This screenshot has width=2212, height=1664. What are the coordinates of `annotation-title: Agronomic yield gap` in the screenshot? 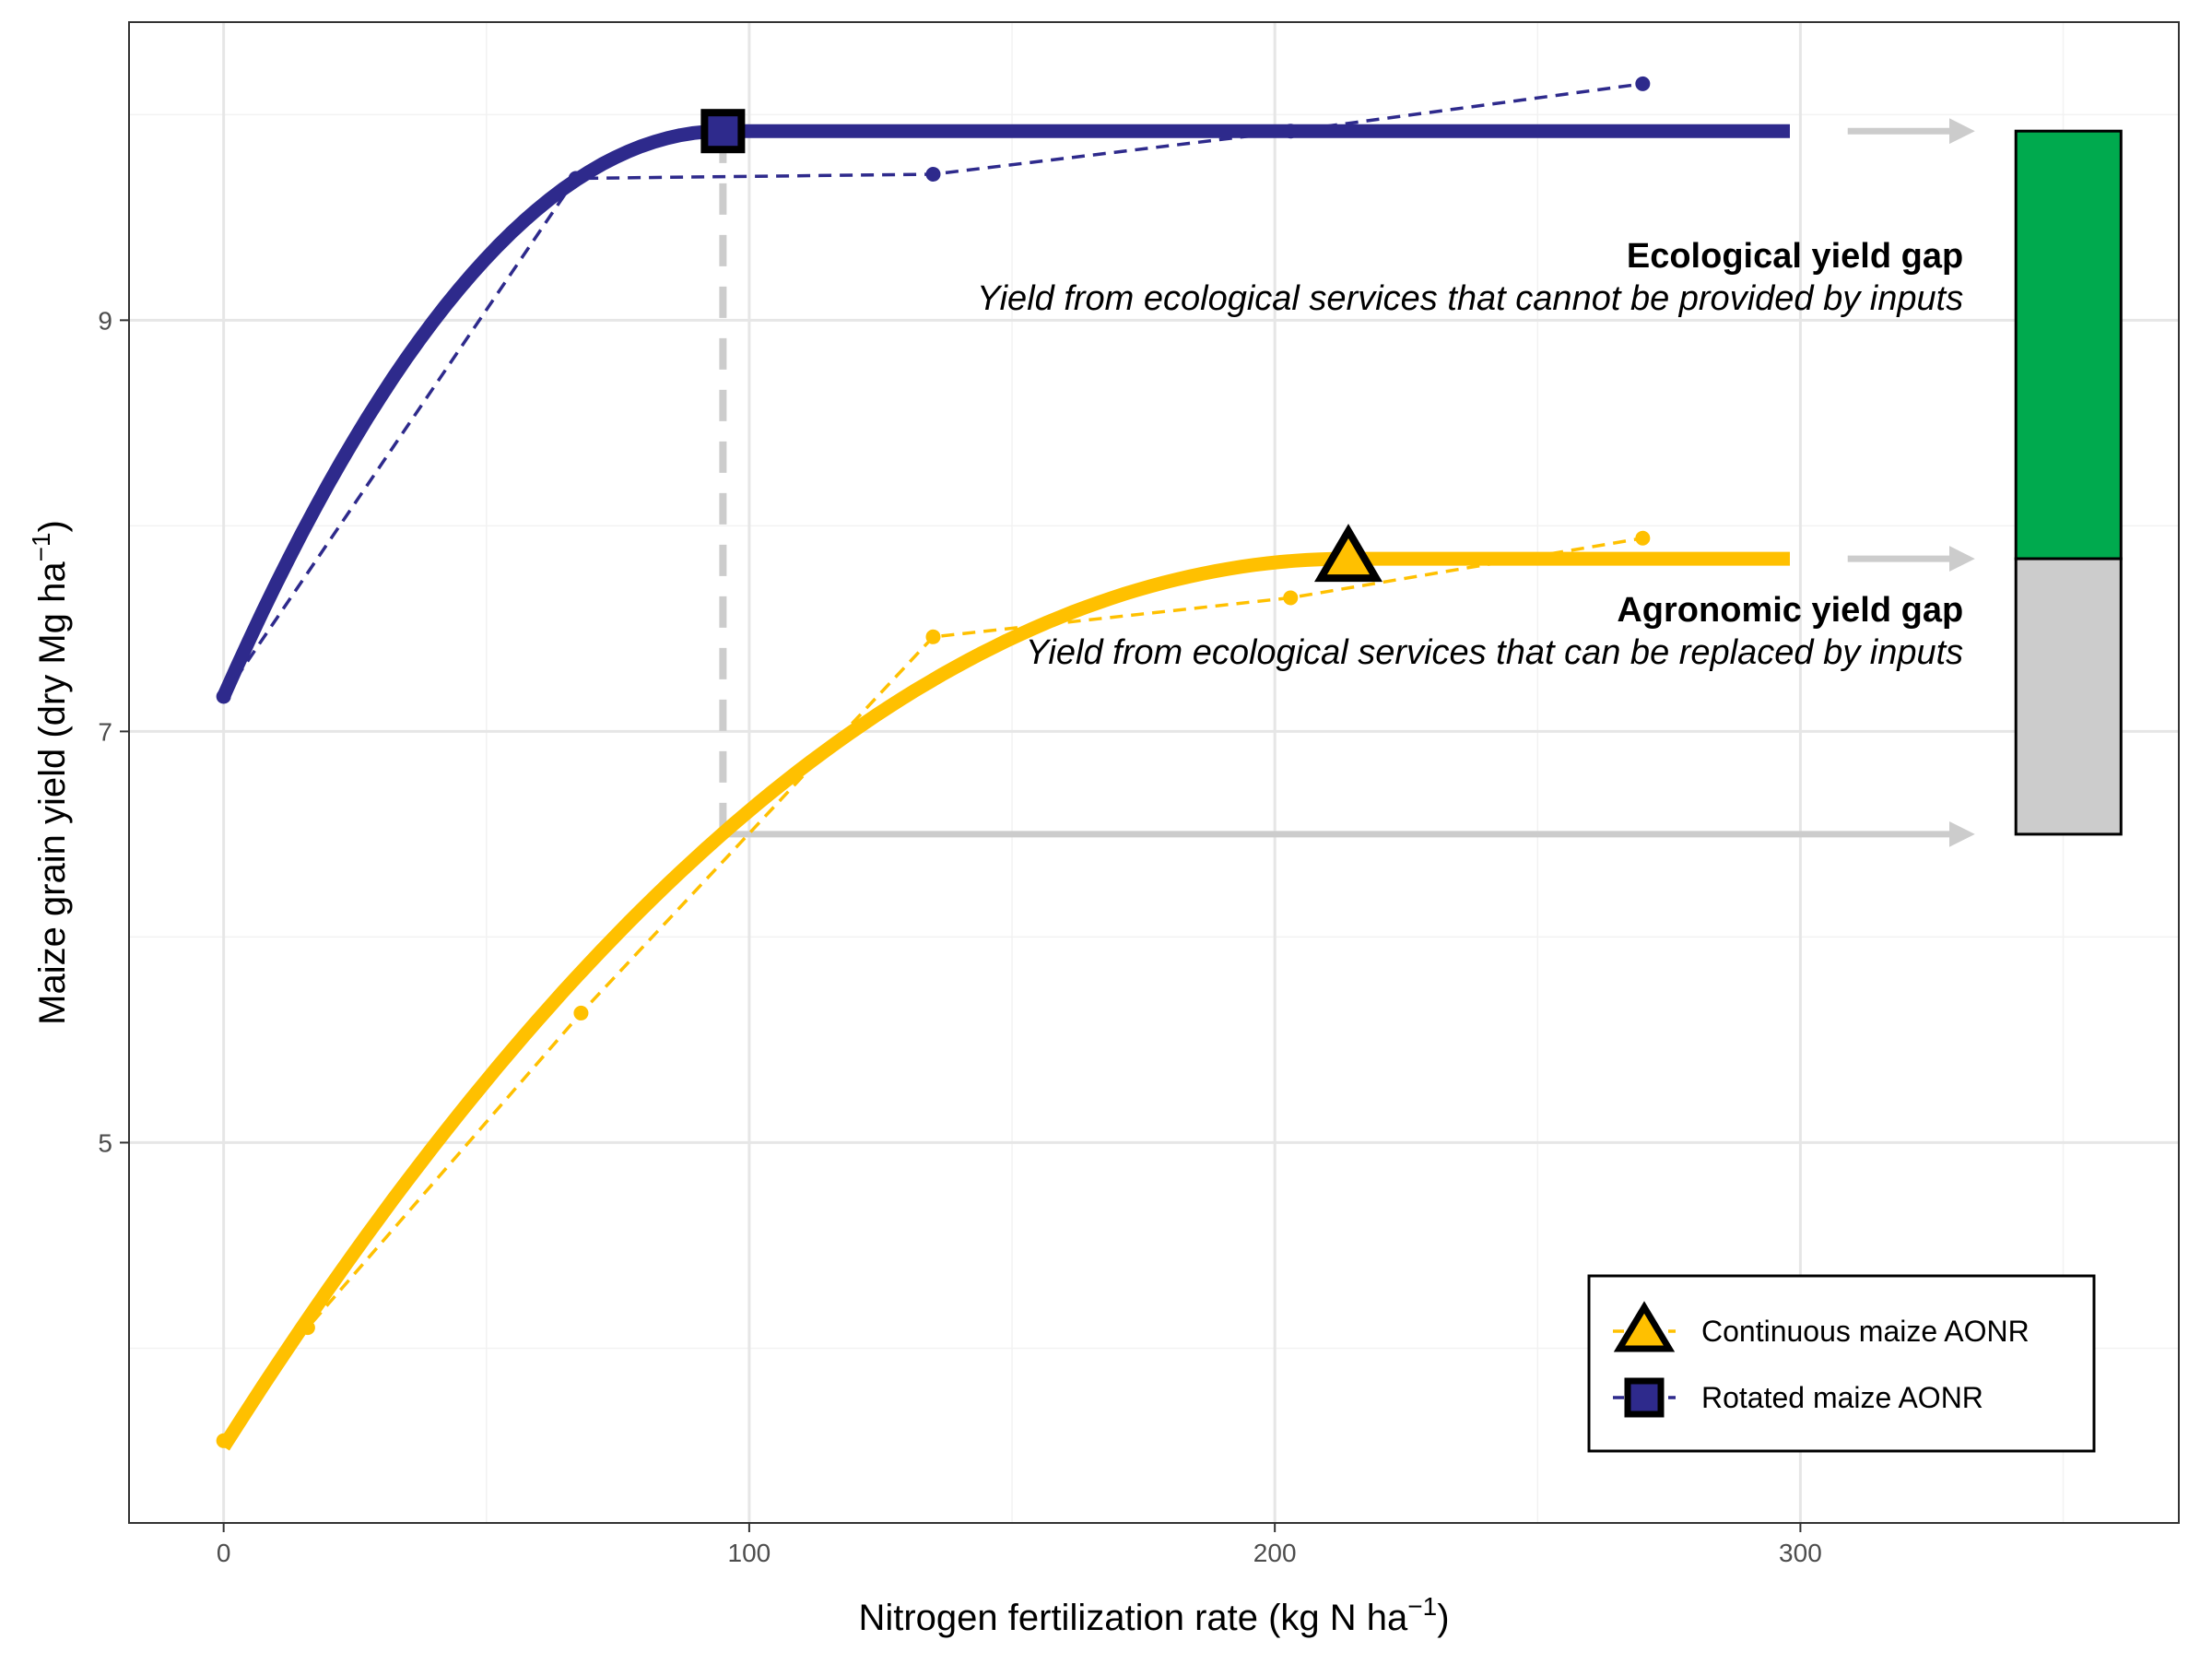 It's located at (1790, 610).